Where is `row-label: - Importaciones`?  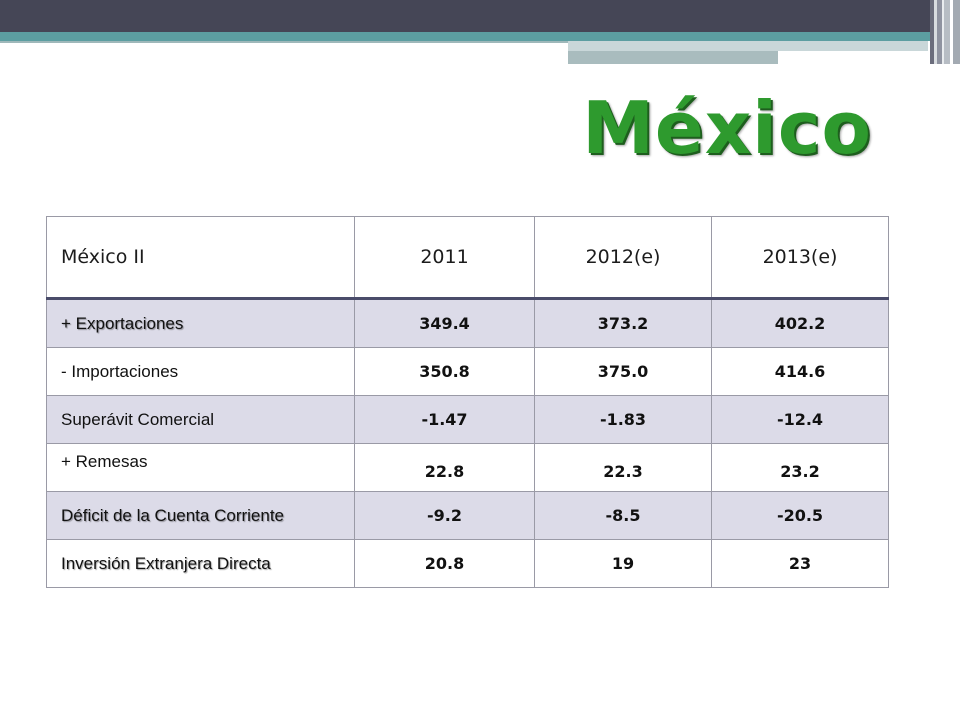
row-label: - Importaciones is located at coordinates (200, 371).